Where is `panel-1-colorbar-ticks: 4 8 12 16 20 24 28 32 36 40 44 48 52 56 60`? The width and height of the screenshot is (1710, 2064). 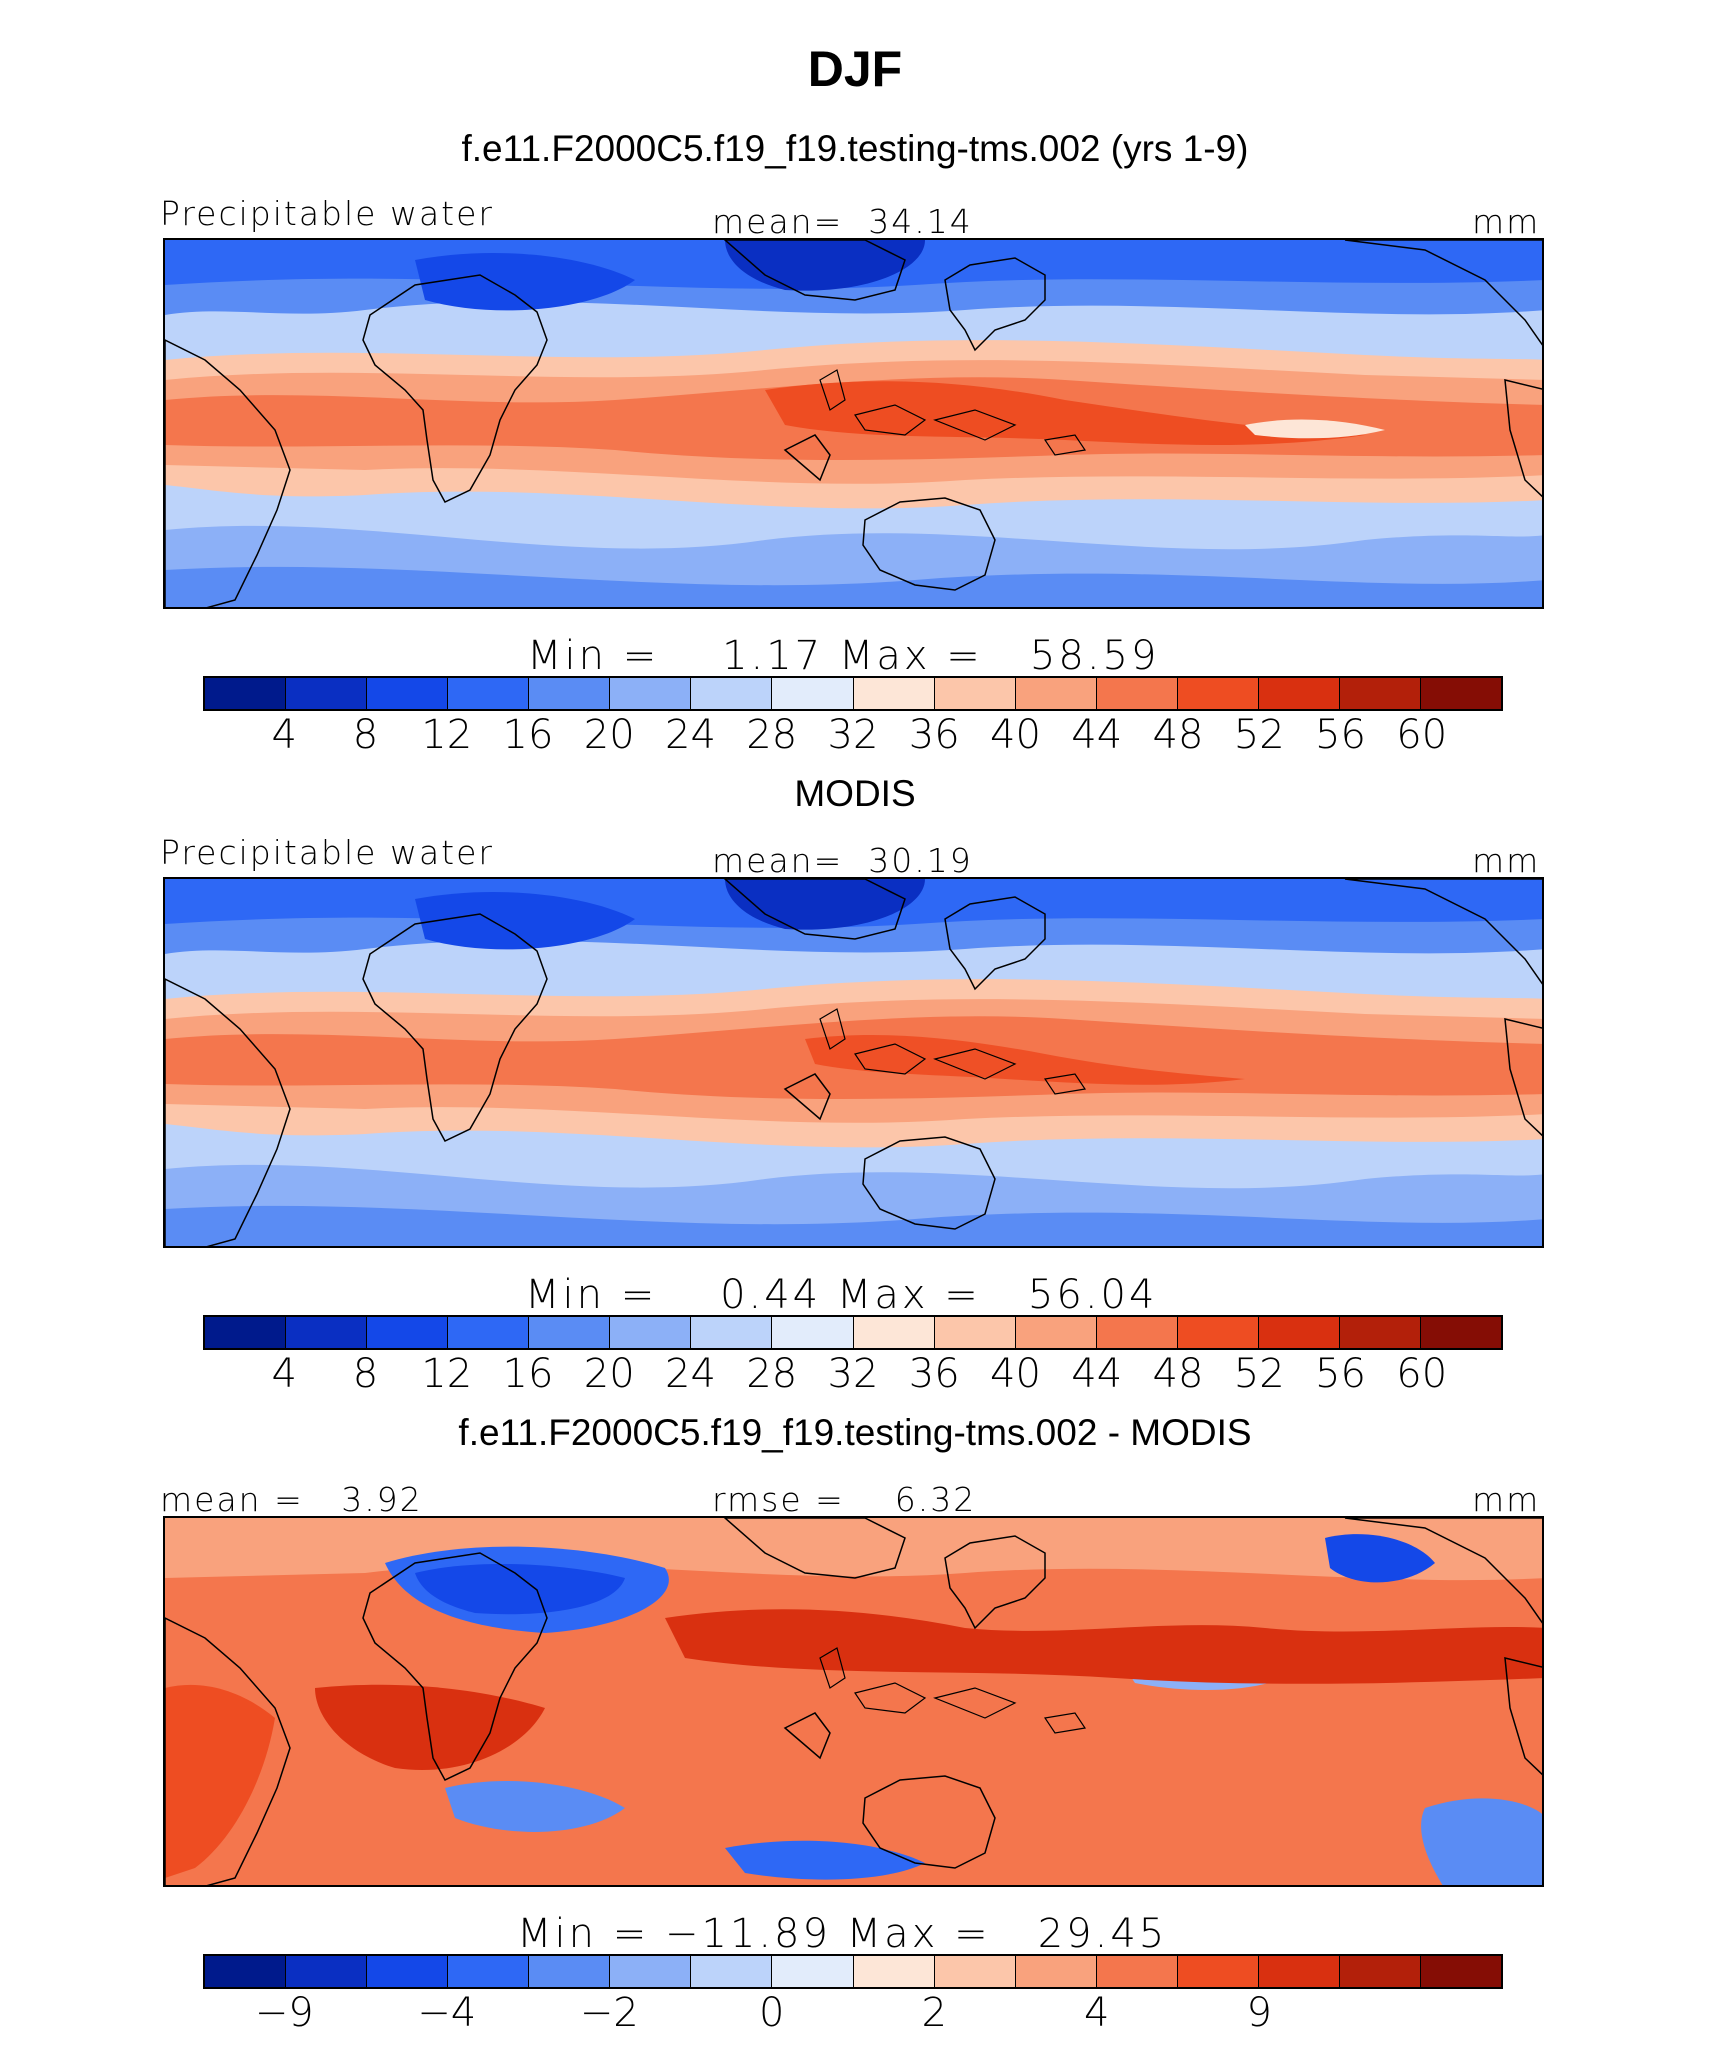 panel-1-colorbar-ticks: 4 8 12 16 20 24 28 32 36 40 44 48 52 56 60 is located at coordinates (853, 737).